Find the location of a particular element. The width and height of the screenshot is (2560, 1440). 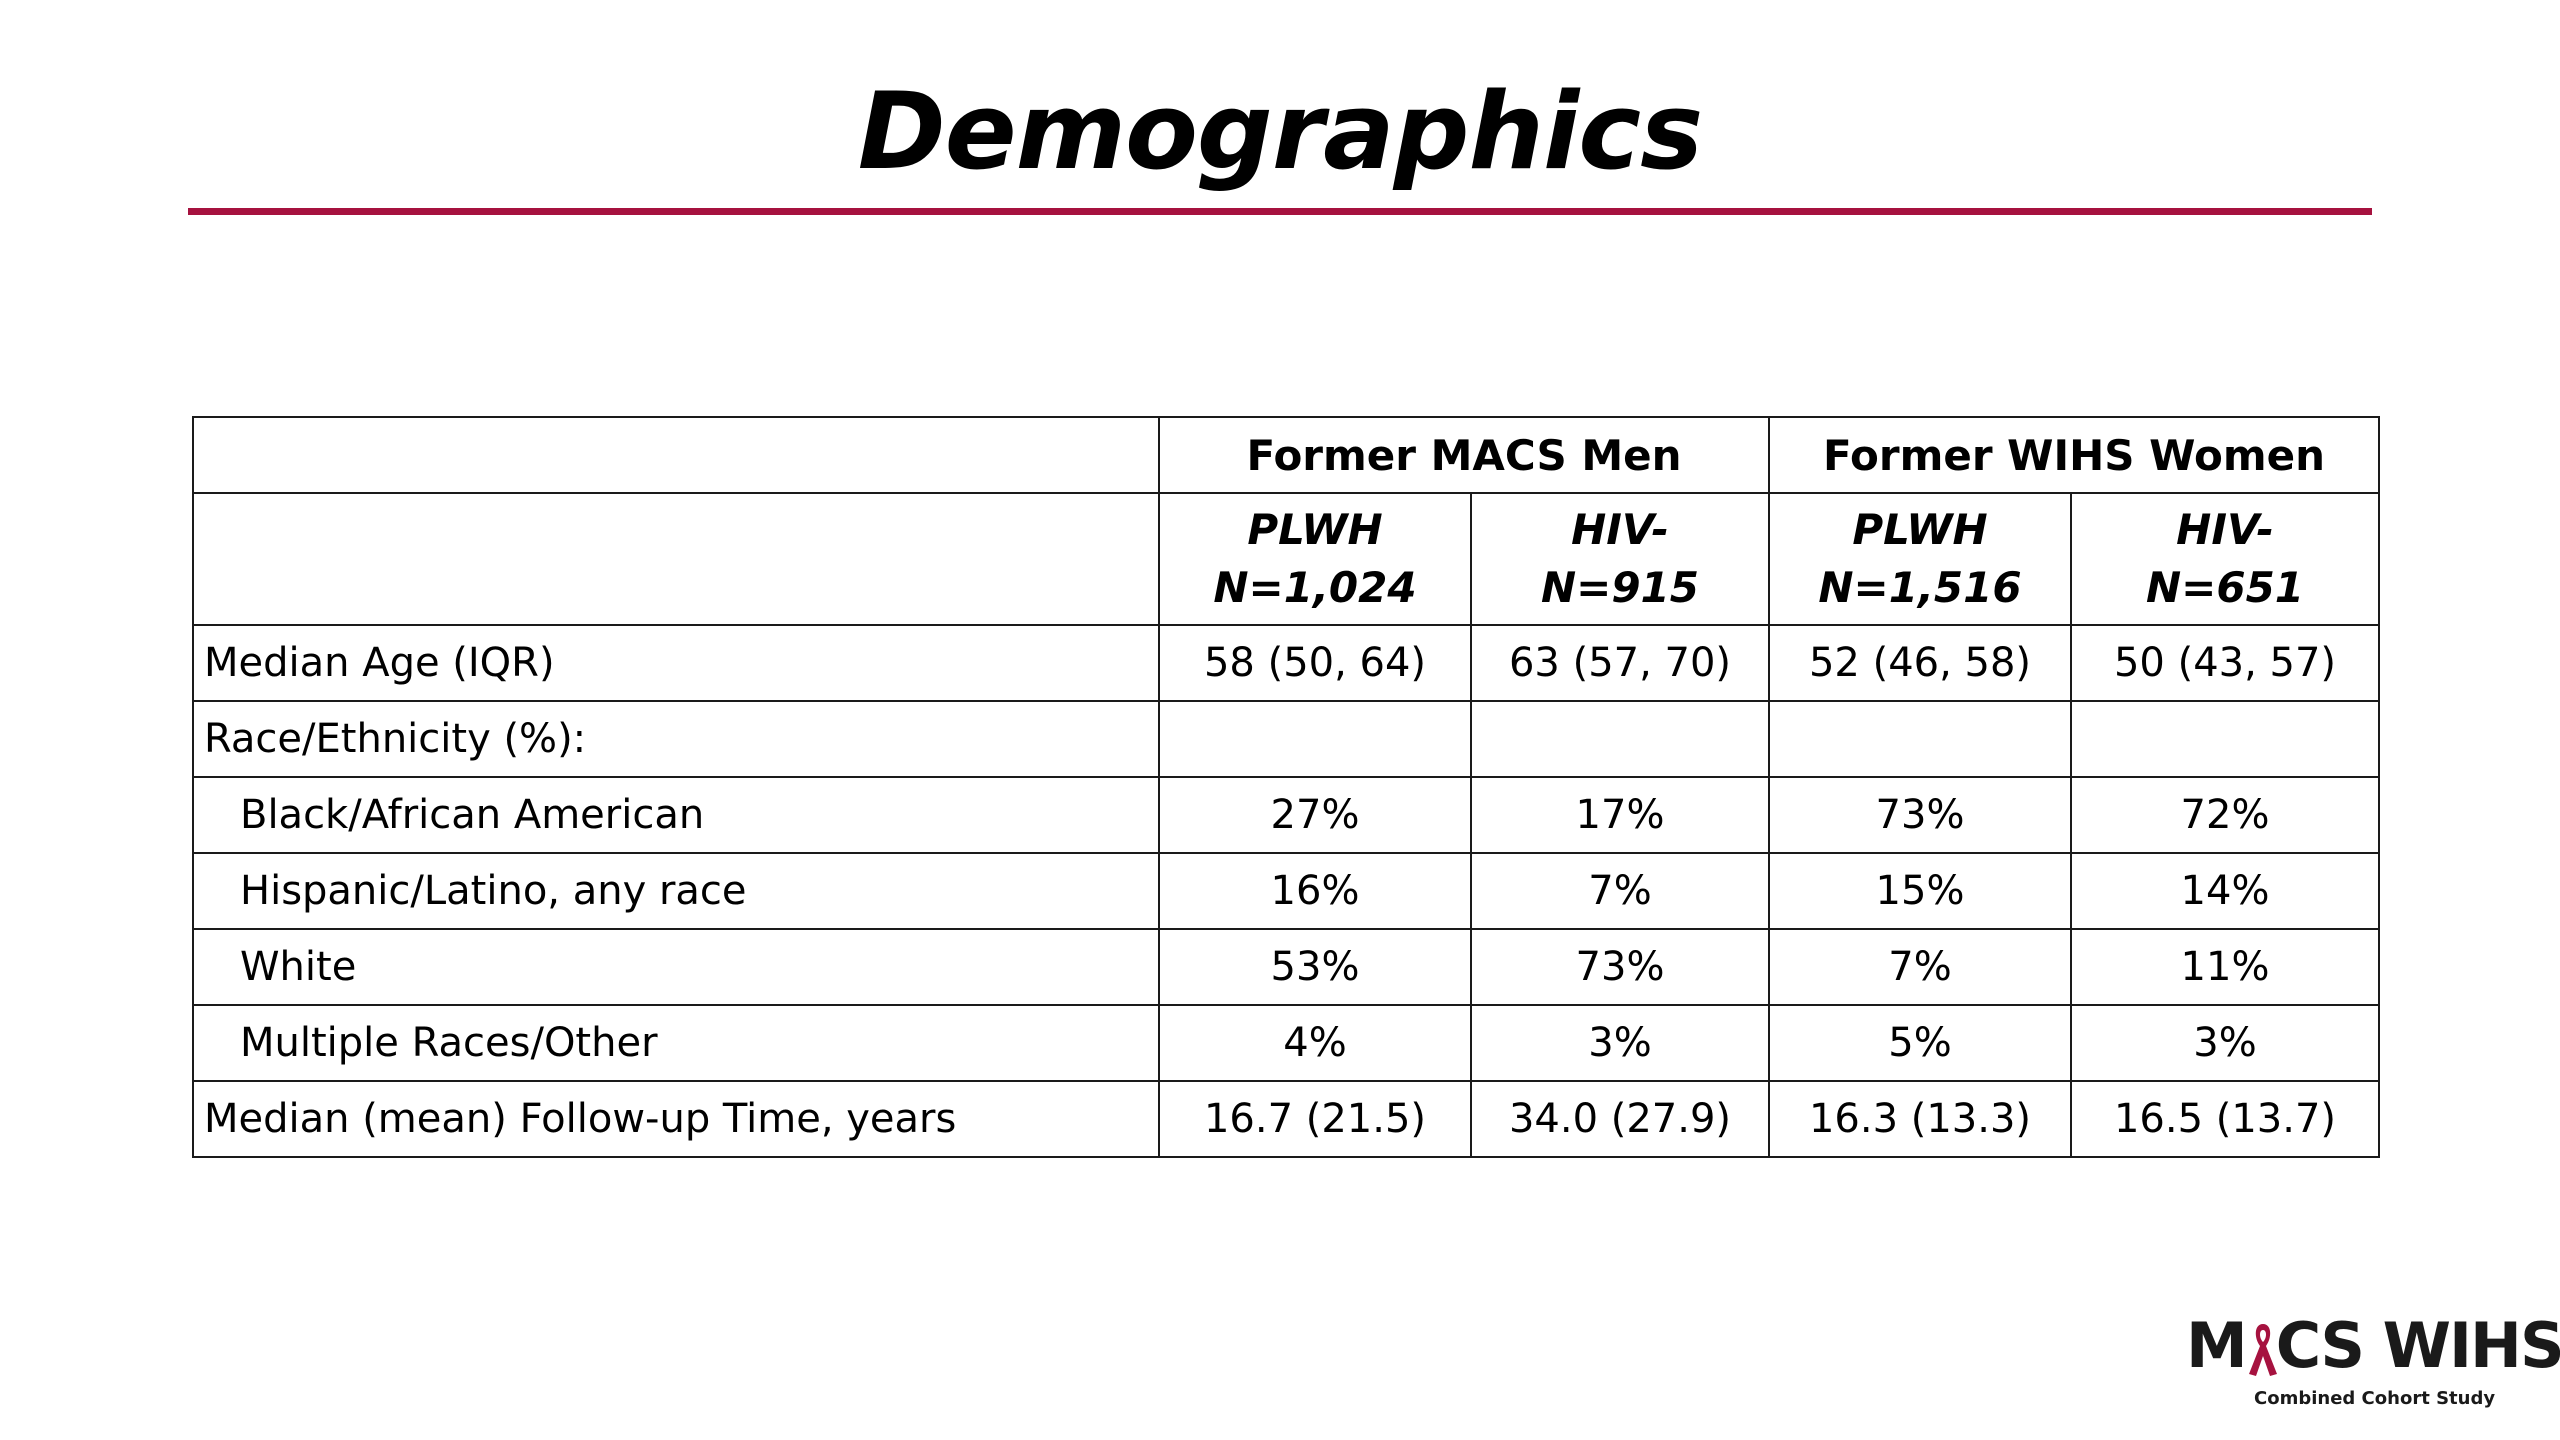

table-cell: 34.0 (27.9) is located at coordinates (1620, 1119).